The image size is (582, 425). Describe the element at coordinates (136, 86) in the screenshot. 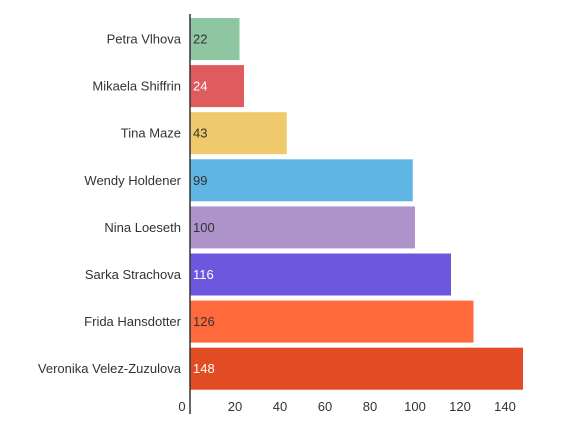

I see `category-label: Mikaela Shiffrin` at that location.